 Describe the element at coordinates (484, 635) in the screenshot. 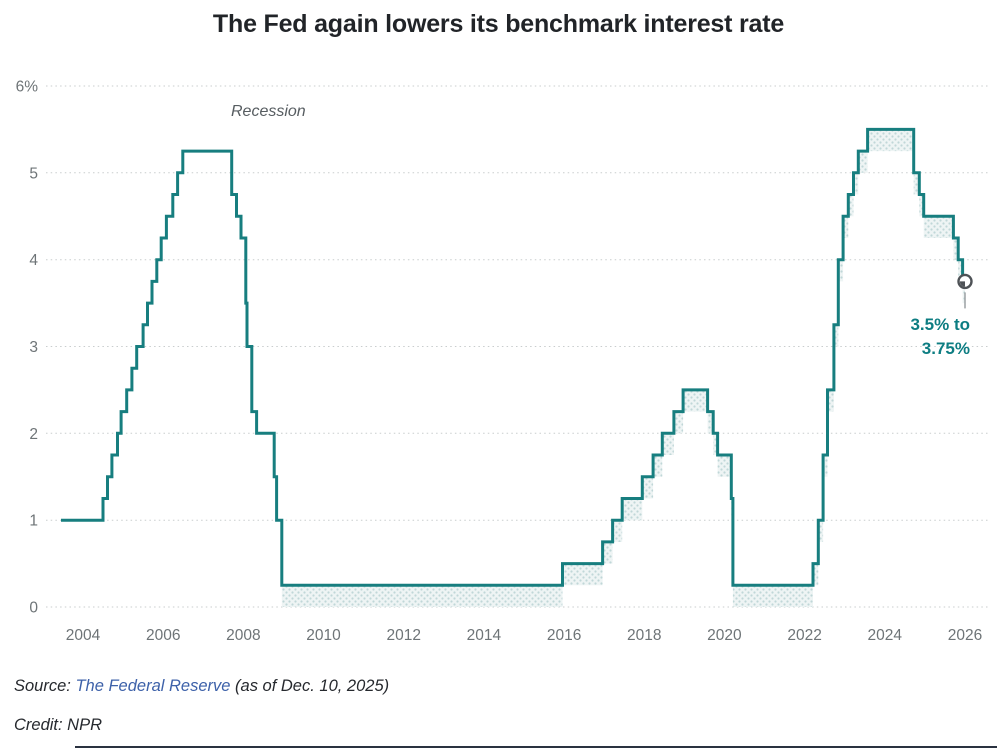

I see `x-tick-label: 2014` at that location.